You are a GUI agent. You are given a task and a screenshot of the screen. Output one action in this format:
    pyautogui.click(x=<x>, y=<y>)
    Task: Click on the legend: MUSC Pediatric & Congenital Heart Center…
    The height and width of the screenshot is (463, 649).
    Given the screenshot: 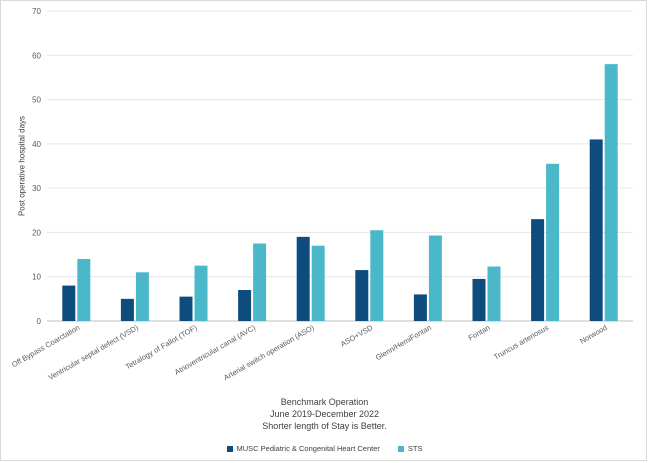 What is the action you would take?
    pyautogui.click(x=324, y=448)
    